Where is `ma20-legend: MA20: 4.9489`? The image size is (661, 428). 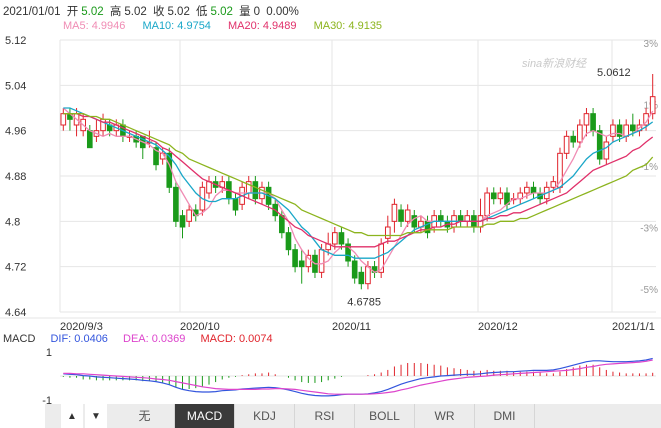
ma20-legend: MA20: 4.9489 is located at coordinates (262, 26).